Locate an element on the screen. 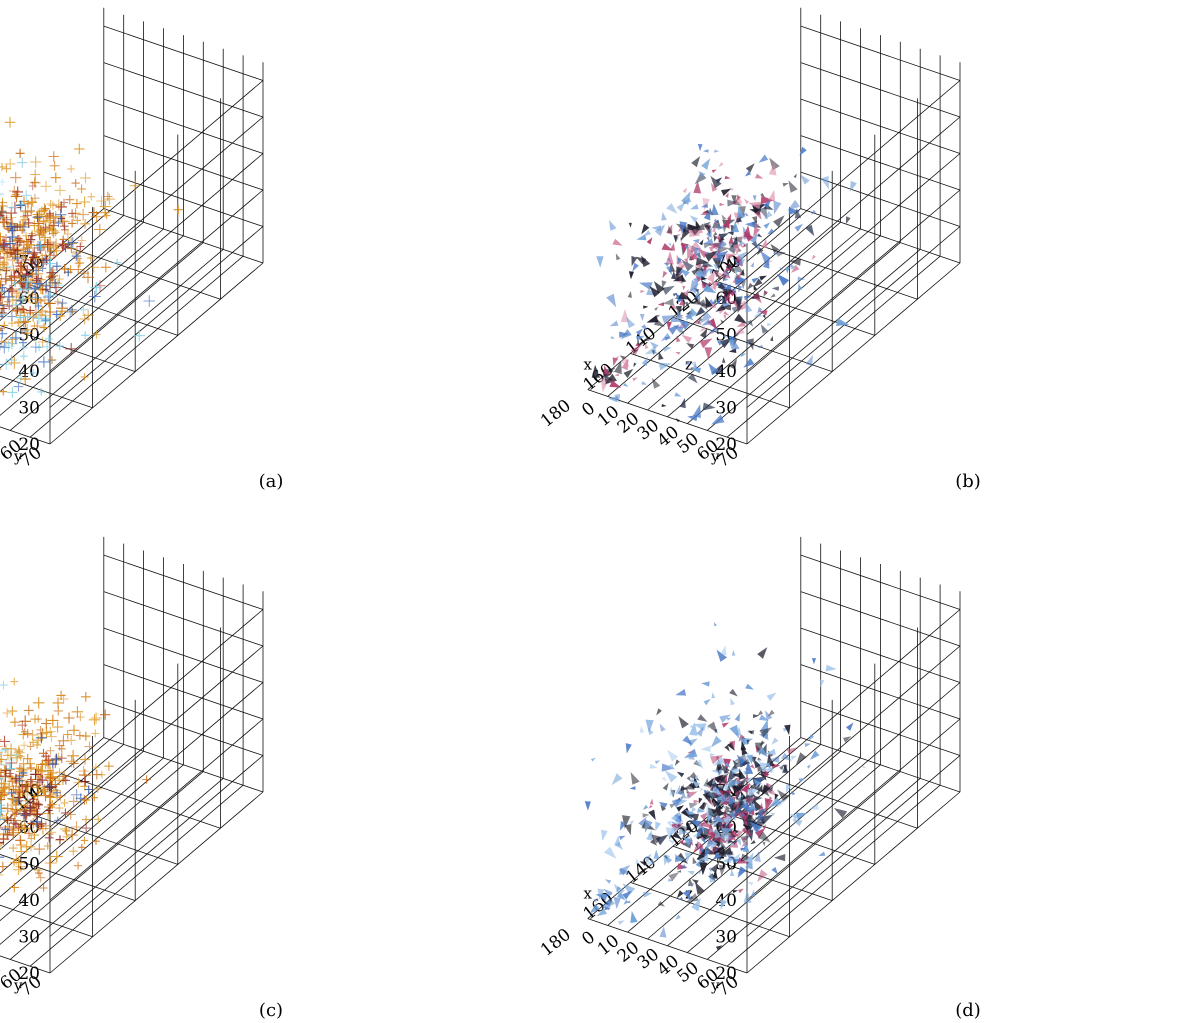 The width and height of the screenshot is (1200, 1023). z-tick-label: 40 is located at coordinates (29, 372).